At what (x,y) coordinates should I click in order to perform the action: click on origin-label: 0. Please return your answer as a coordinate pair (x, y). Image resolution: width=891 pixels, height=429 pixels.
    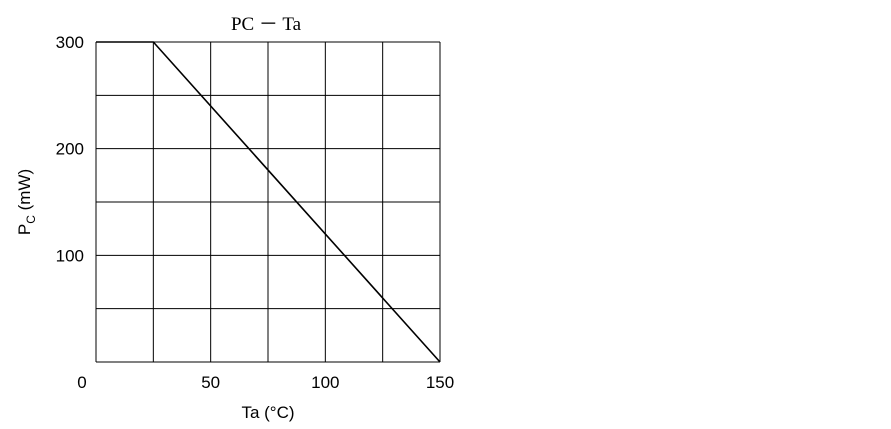
    Looking at the image, I should click on (81, 382).